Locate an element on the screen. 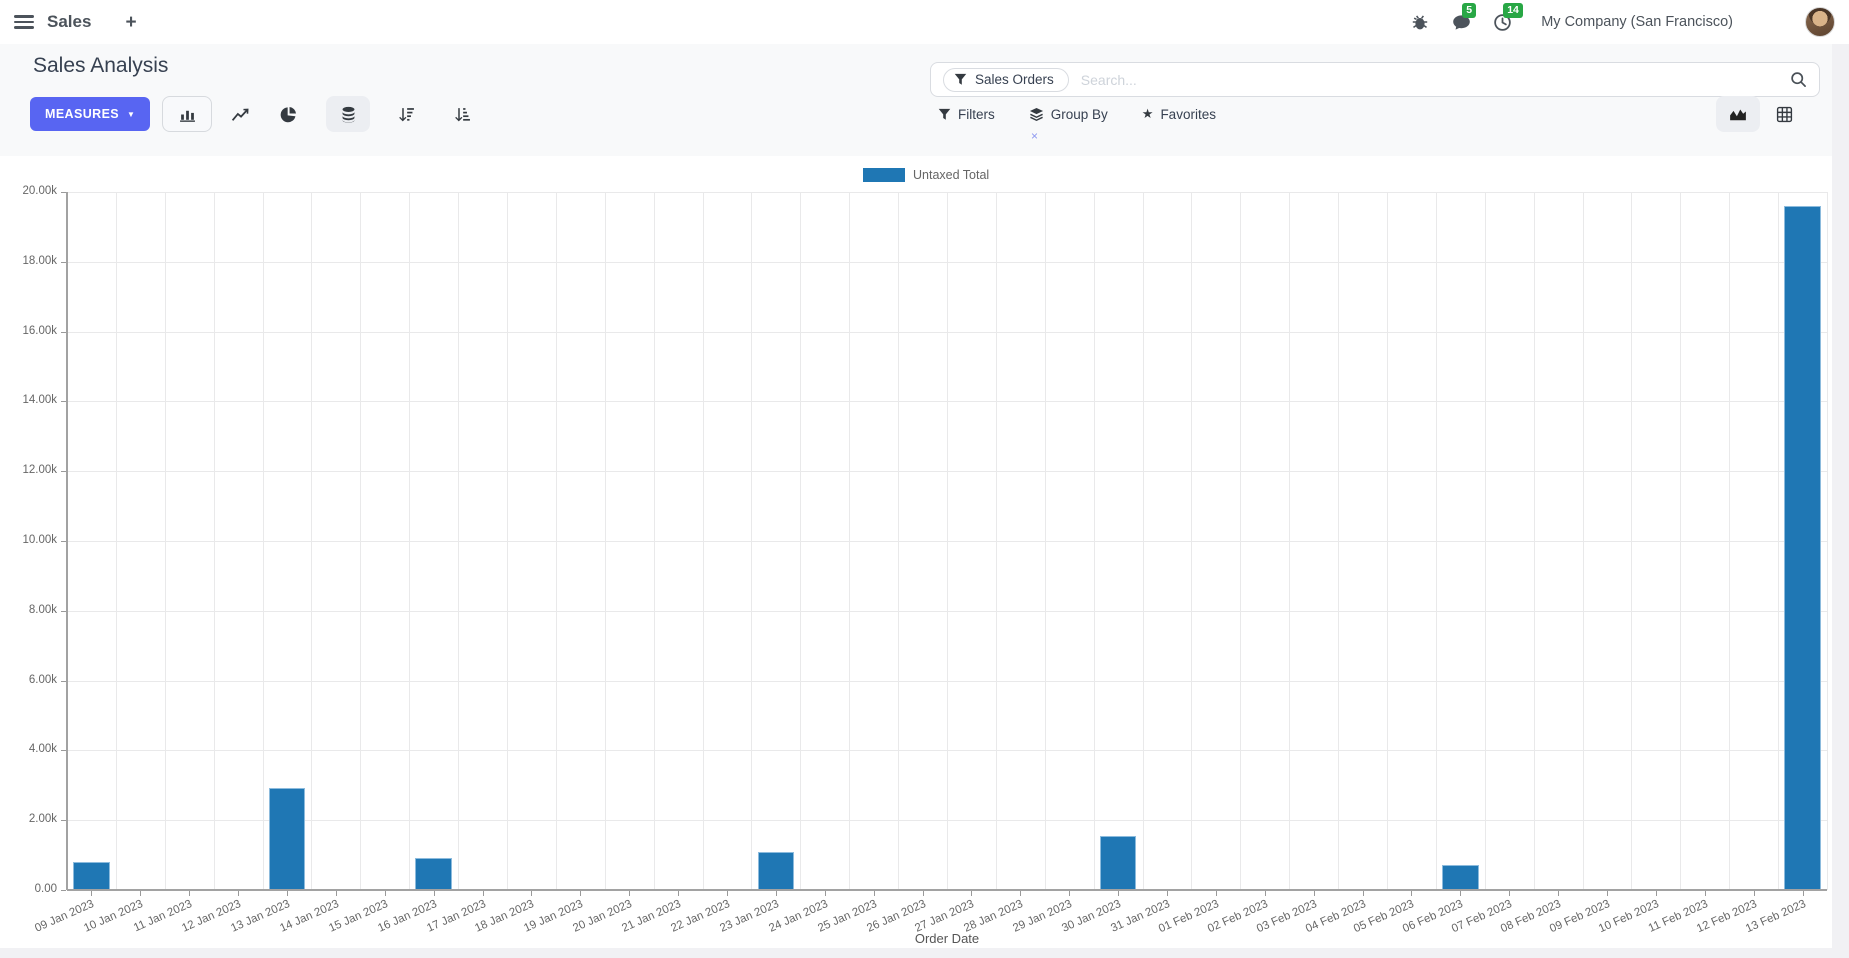  search-icon is located at coordinates (1798, 79).